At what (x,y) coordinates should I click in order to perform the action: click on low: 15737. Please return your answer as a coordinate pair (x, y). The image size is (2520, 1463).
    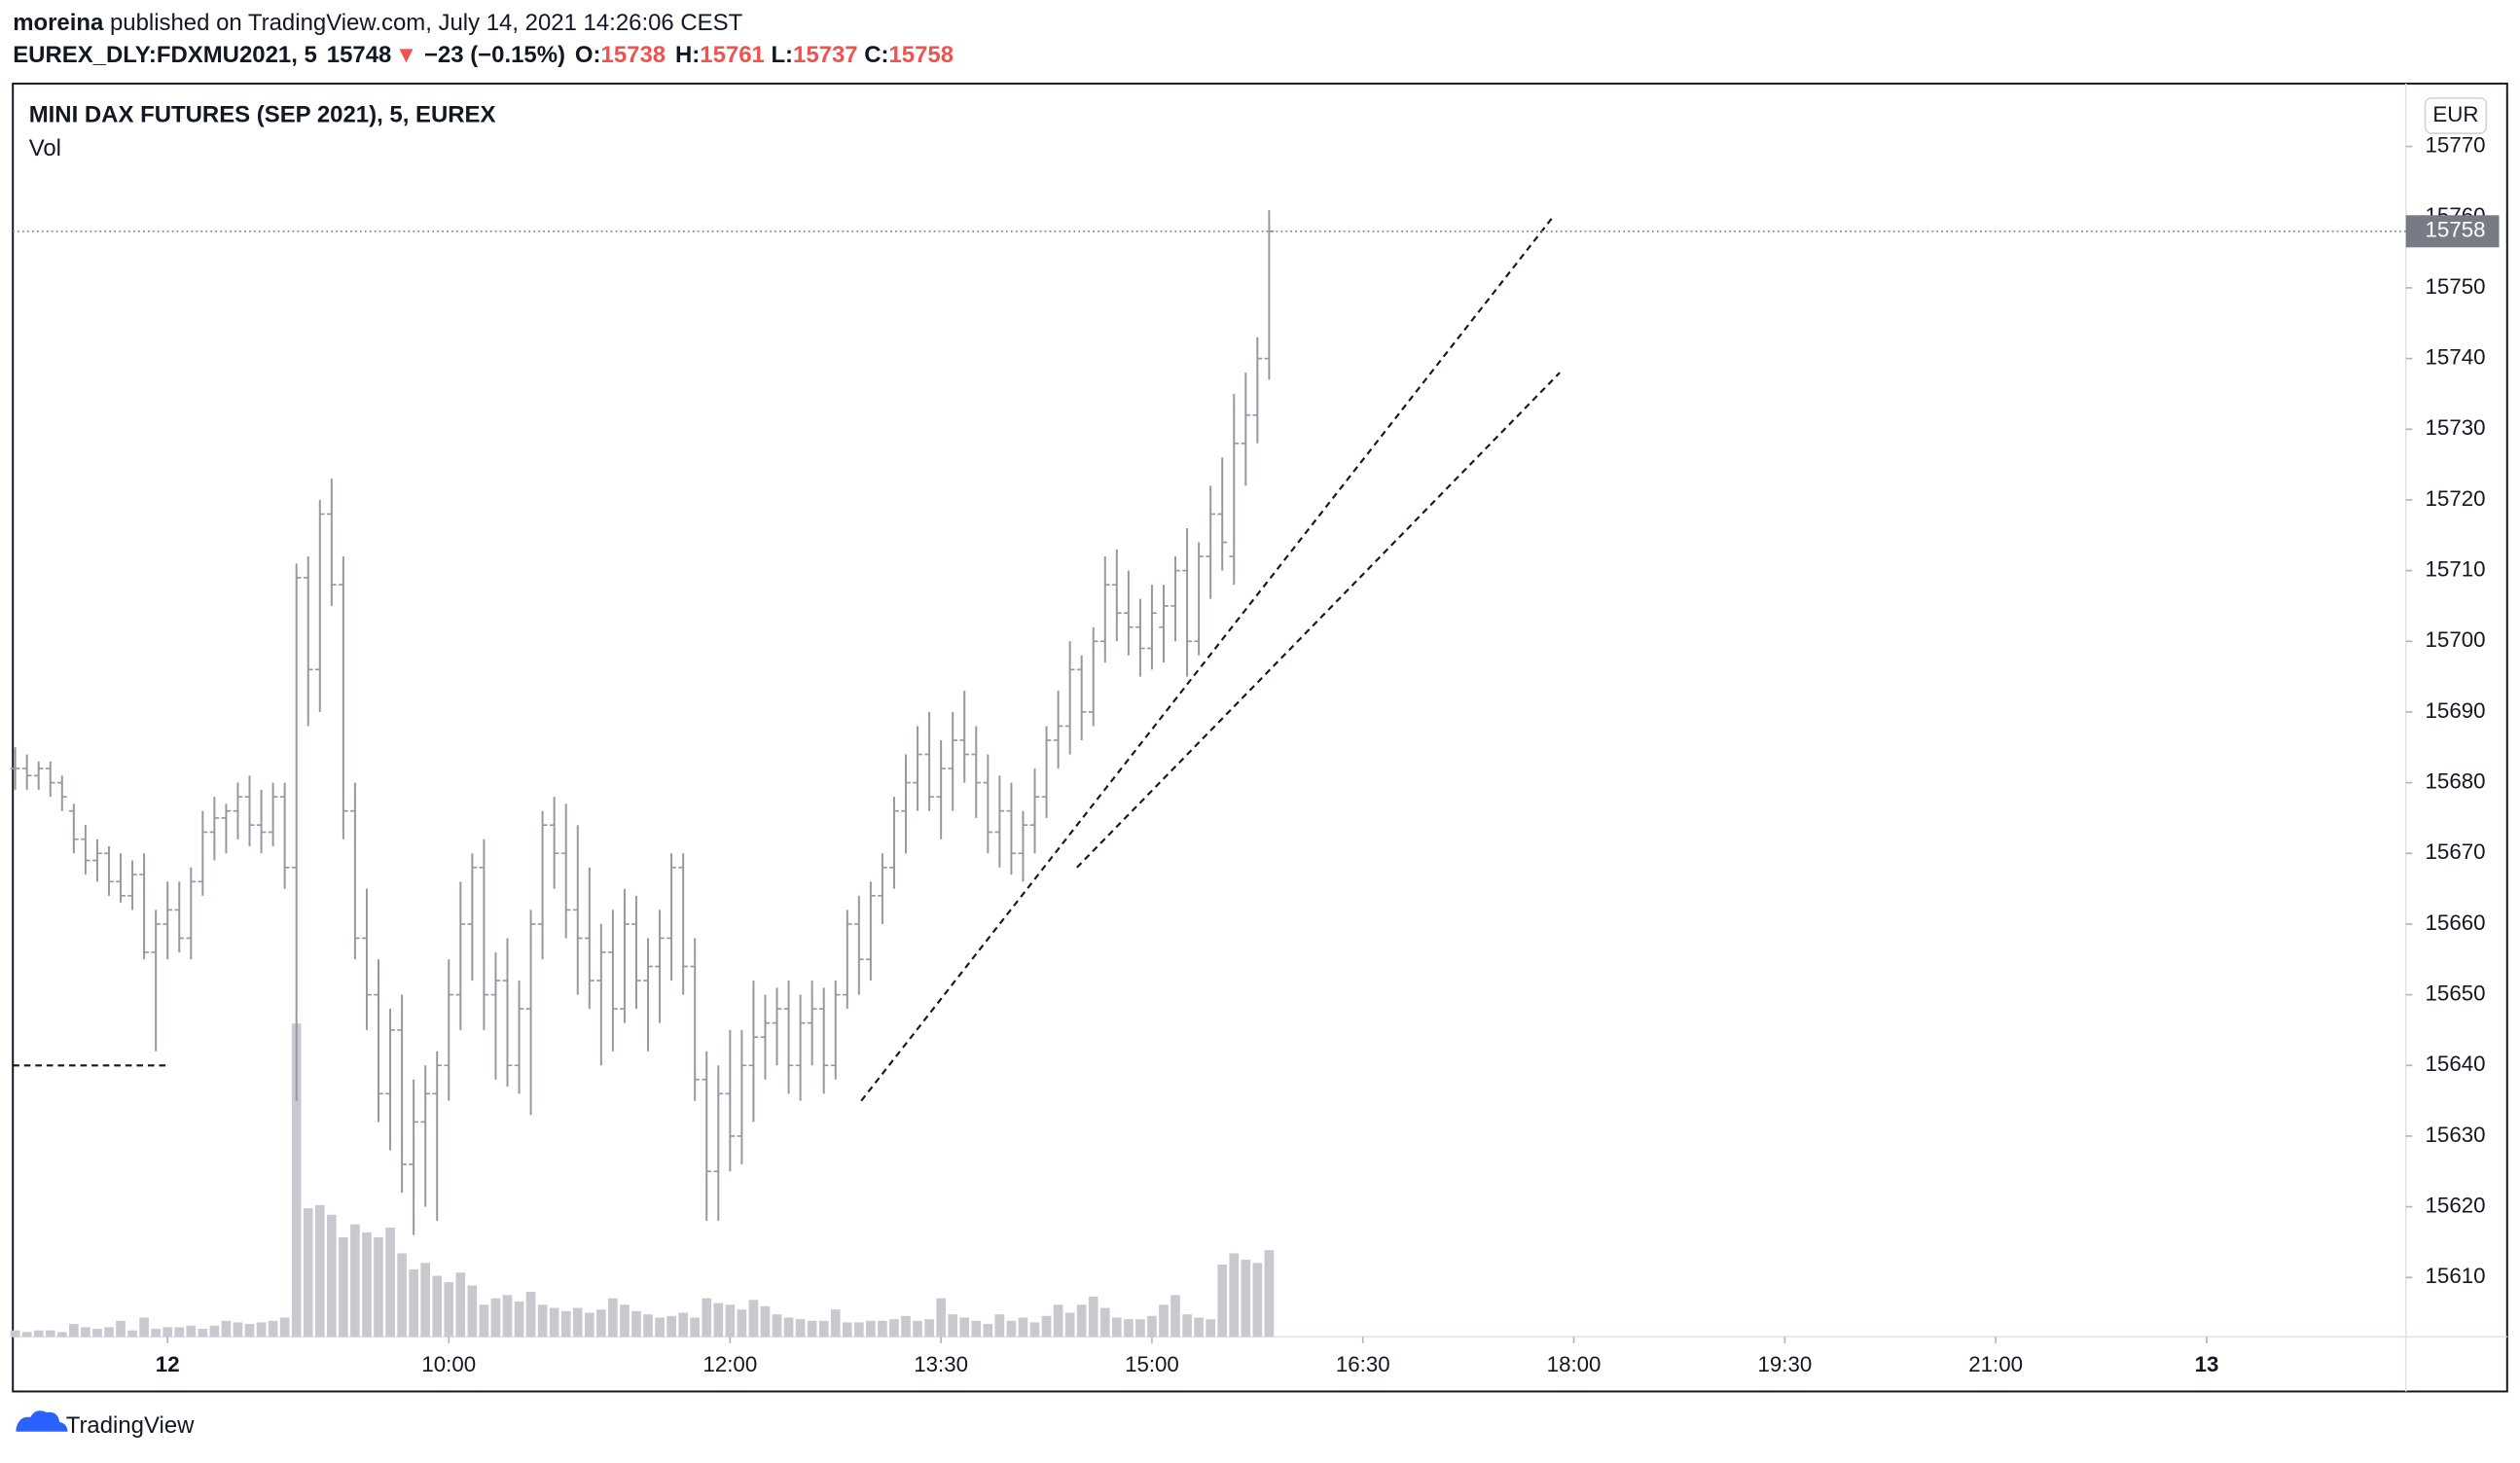
    Looking at the image, I should click on (825, 55).